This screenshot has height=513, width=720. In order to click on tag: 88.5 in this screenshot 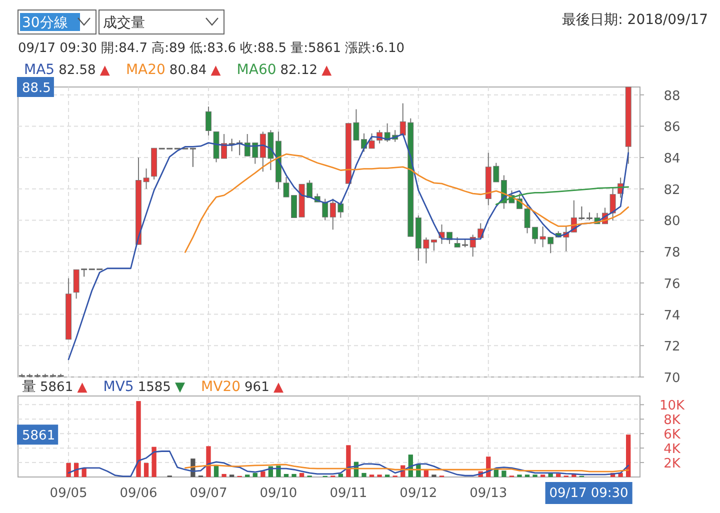, I will do `click(35, 87)`.